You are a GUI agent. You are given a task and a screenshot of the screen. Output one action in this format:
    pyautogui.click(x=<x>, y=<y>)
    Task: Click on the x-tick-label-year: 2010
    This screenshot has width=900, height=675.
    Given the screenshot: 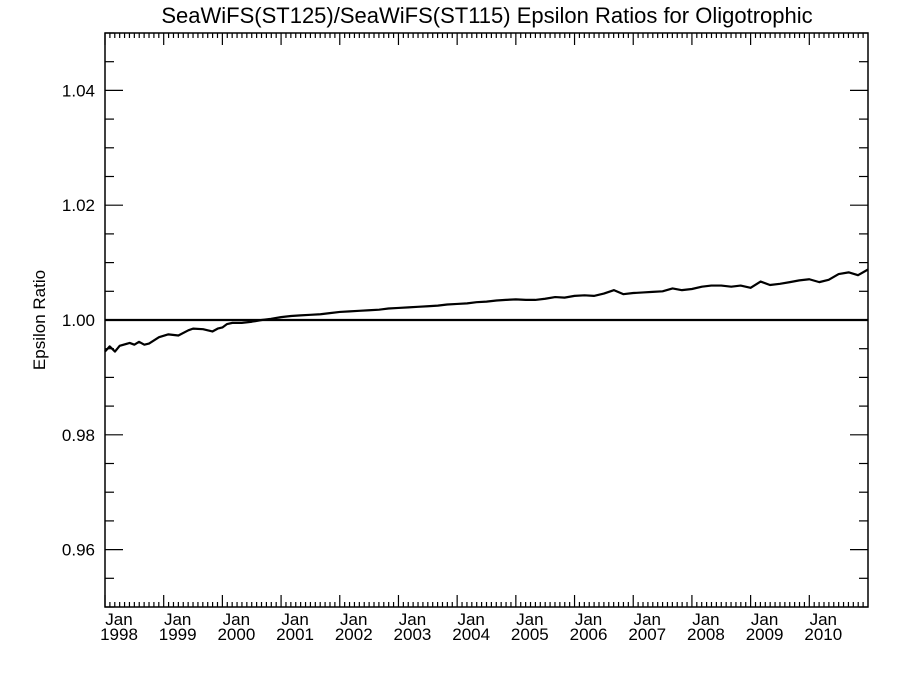 What is the action you would take?
    pyautogui.click(x=823, y=634)
    